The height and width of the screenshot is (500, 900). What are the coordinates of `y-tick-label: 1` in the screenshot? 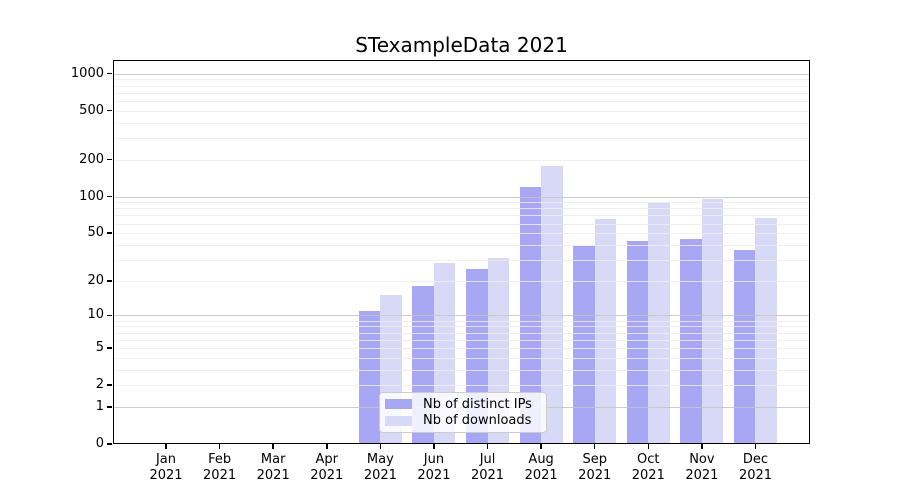 It's located at (99, 406).